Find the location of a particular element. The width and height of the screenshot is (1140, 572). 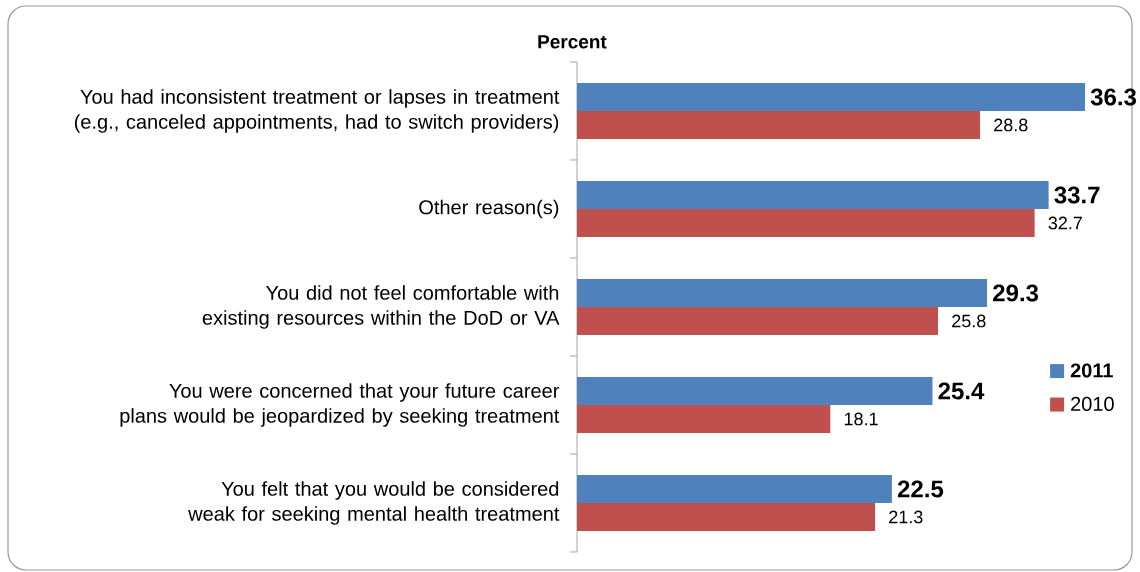

chart-title: Percent is located at coordinates (572, 42).